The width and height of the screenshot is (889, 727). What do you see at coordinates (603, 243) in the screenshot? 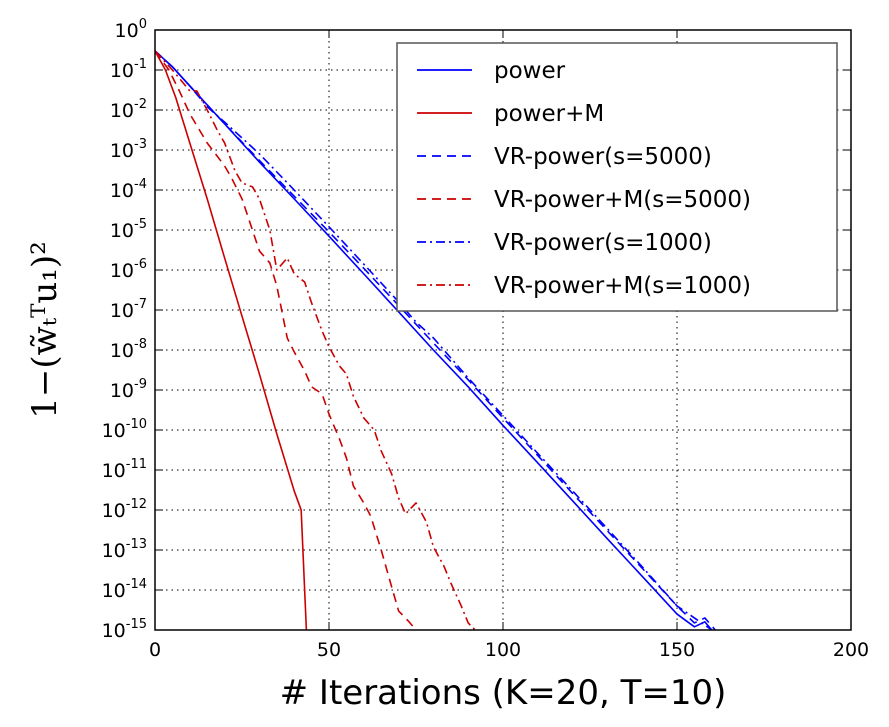
I see `legend-label-4: VR-power(s=1000)` at bounding box center [603, 243].